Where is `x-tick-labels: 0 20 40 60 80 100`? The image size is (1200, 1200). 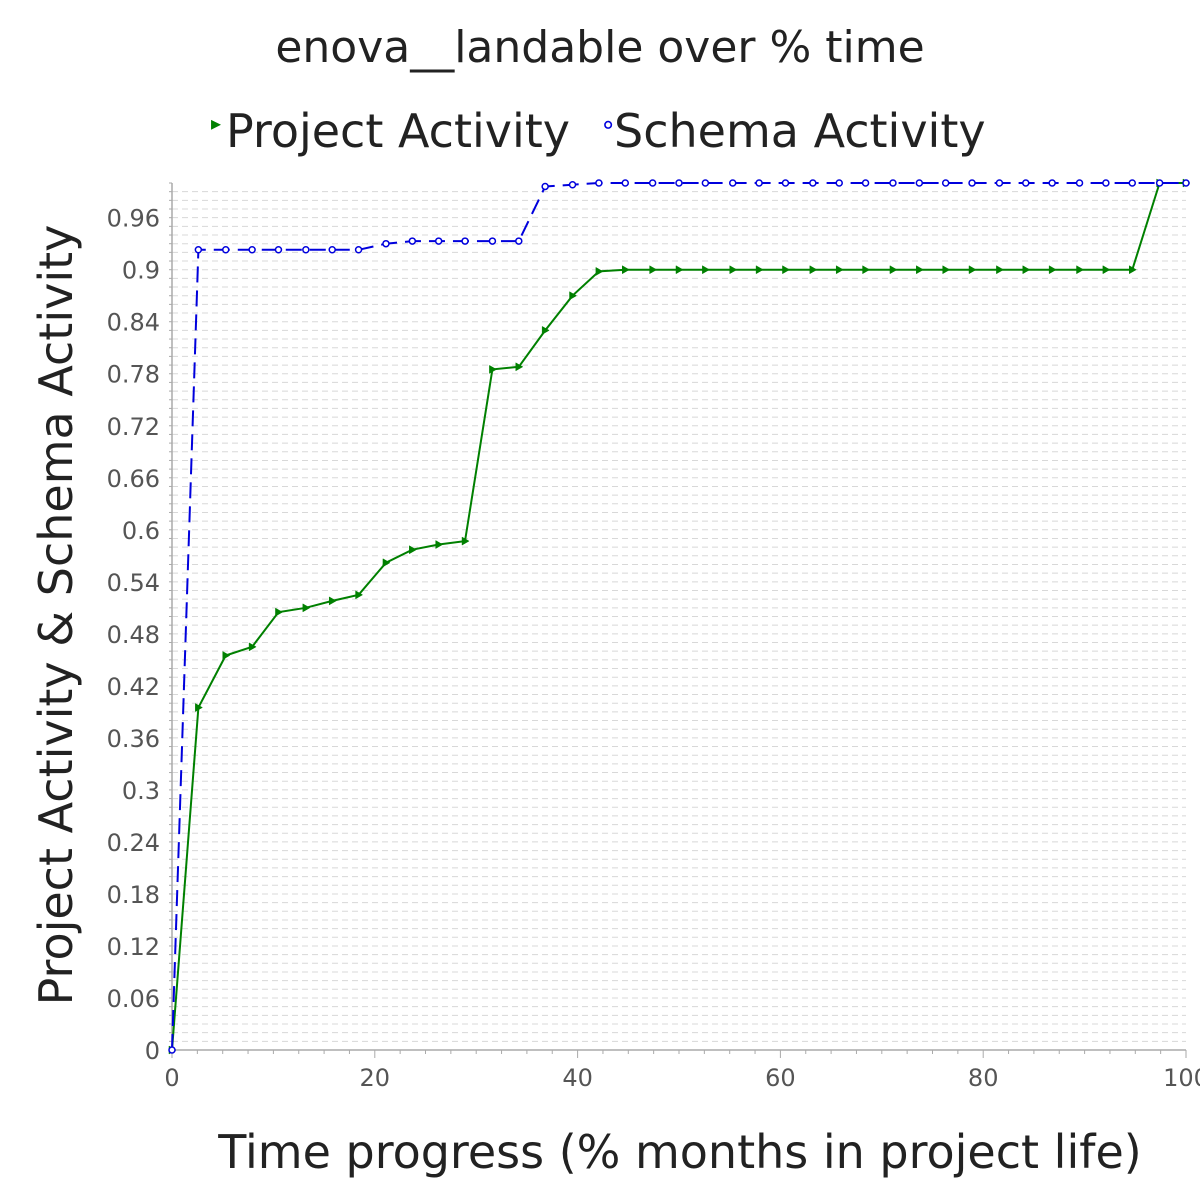
x-tick-labels: 0 20 40 60 80 100 is located at coordinates (682, 1078).